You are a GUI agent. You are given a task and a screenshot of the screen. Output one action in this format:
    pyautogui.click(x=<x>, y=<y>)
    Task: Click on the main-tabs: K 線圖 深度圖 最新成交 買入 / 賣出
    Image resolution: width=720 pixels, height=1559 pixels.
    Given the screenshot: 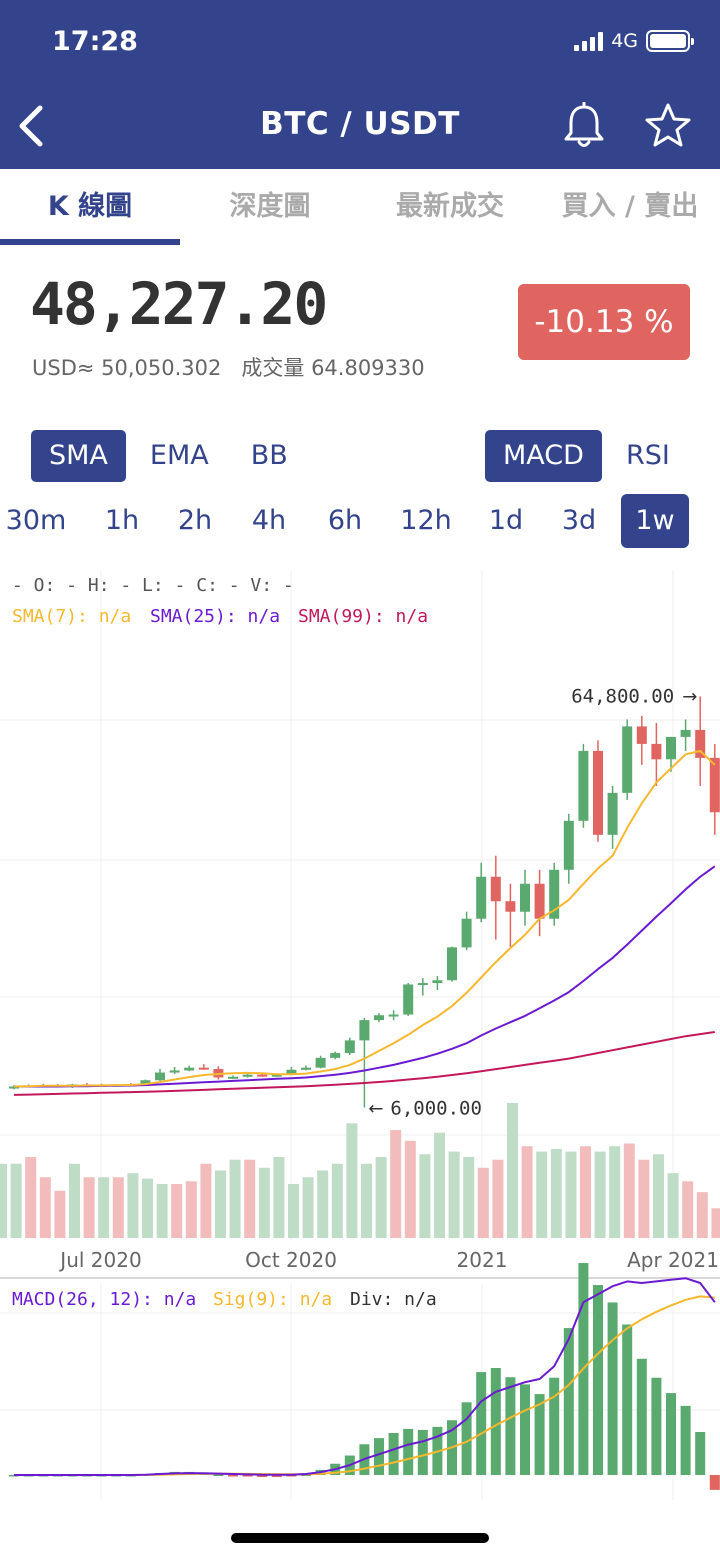 What is the action you would take?
    pyautogui.click(x=360, y=207)
    